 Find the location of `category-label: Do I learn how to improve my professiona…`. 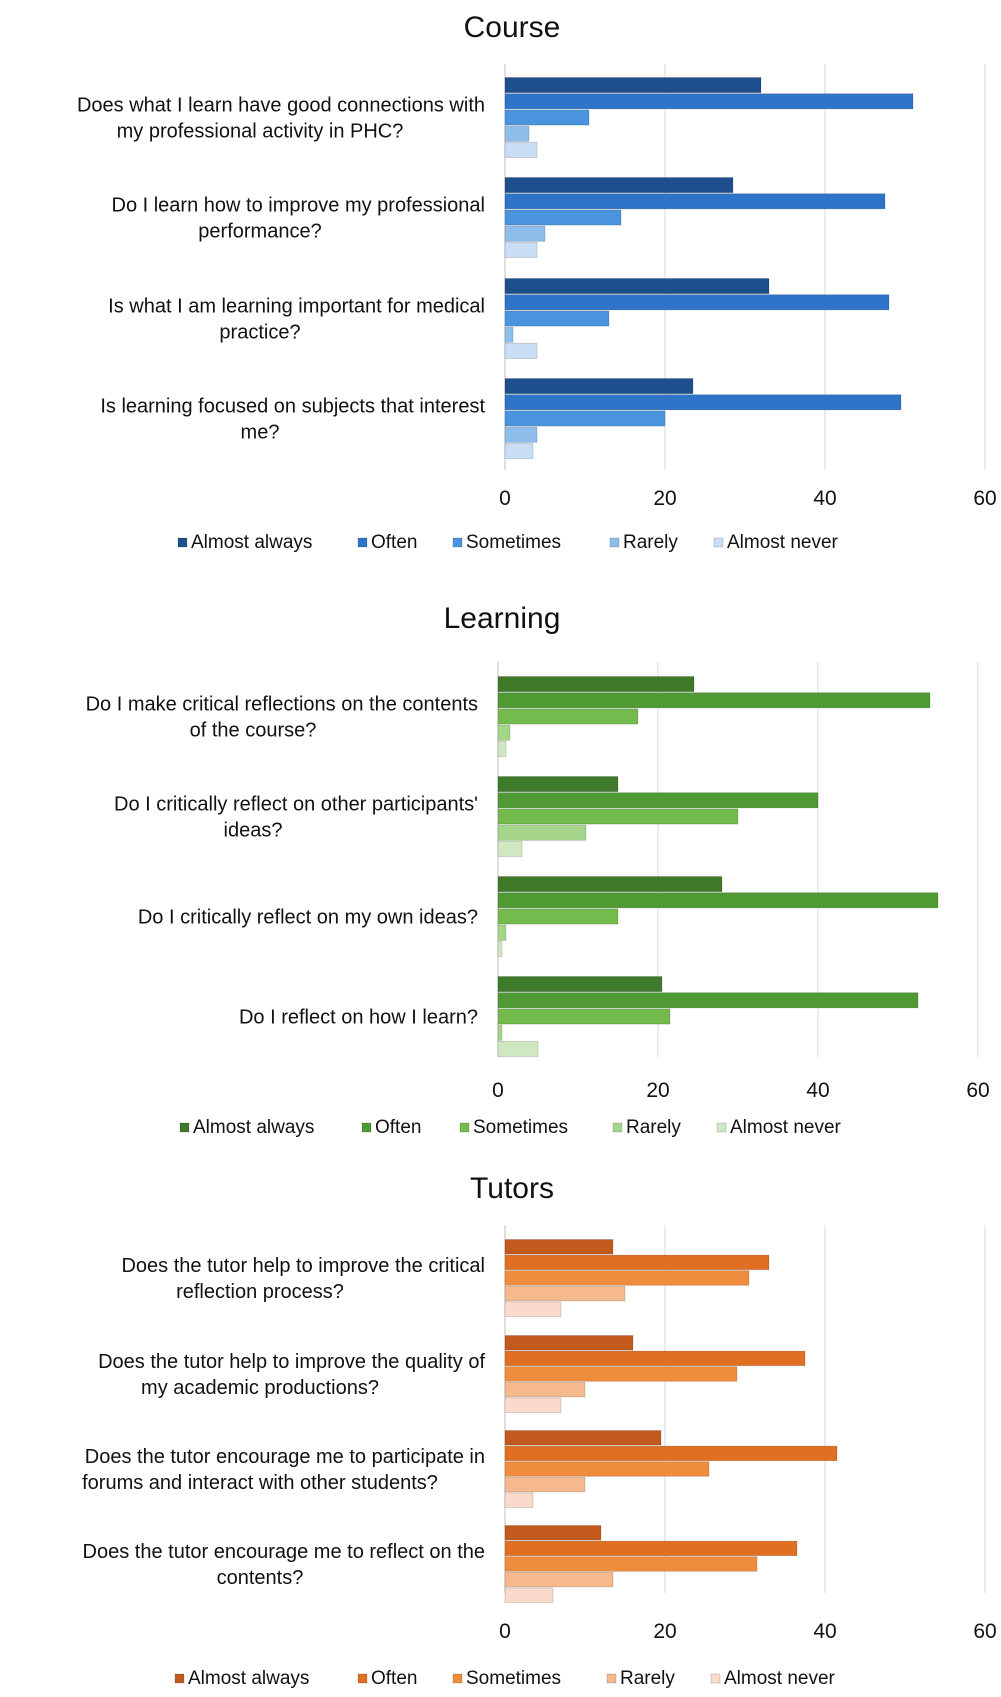

category-label: Do I learn how to improve my professiona… is located at coordinates (299, 206).